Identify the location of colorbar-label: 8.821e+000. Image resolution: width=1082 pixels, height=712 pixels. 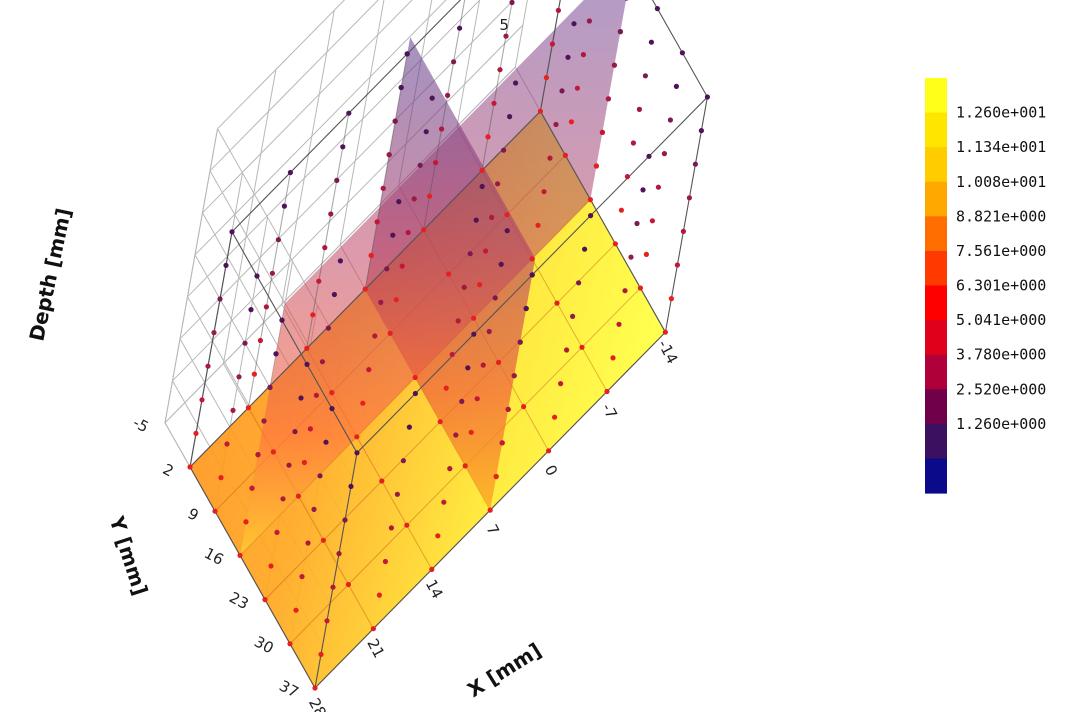
(1001, 216).